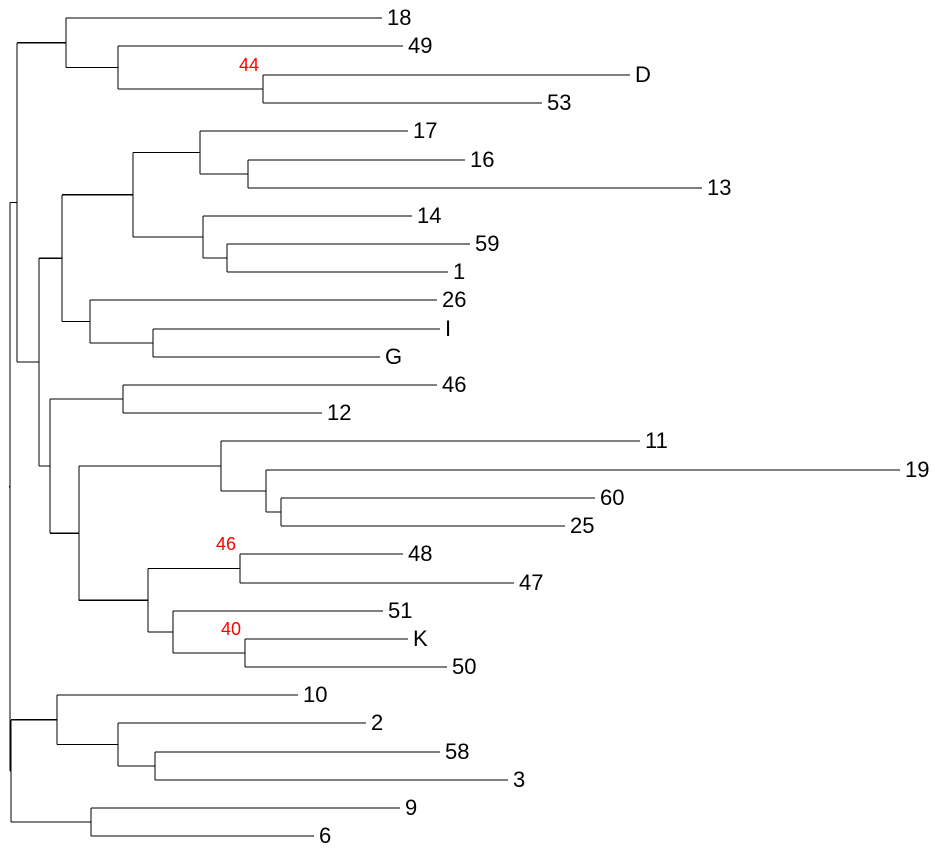 The width and height of the screenshot is (940, 855). Describe the element at coordinates (487, 243) in the screenshot. I see `tip-label-59: 59` at that location.